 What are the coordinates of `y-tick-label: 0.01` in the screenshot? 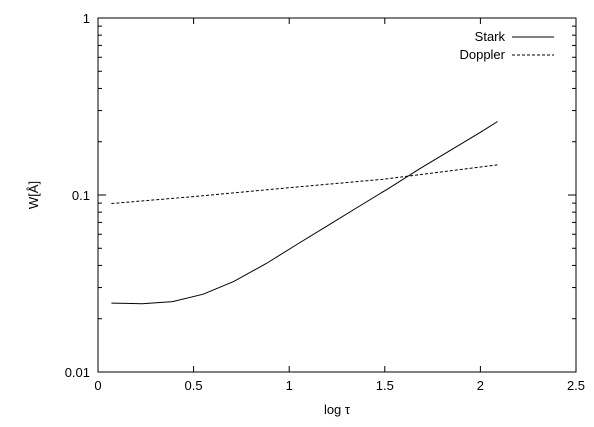 It's located at (77, 372).